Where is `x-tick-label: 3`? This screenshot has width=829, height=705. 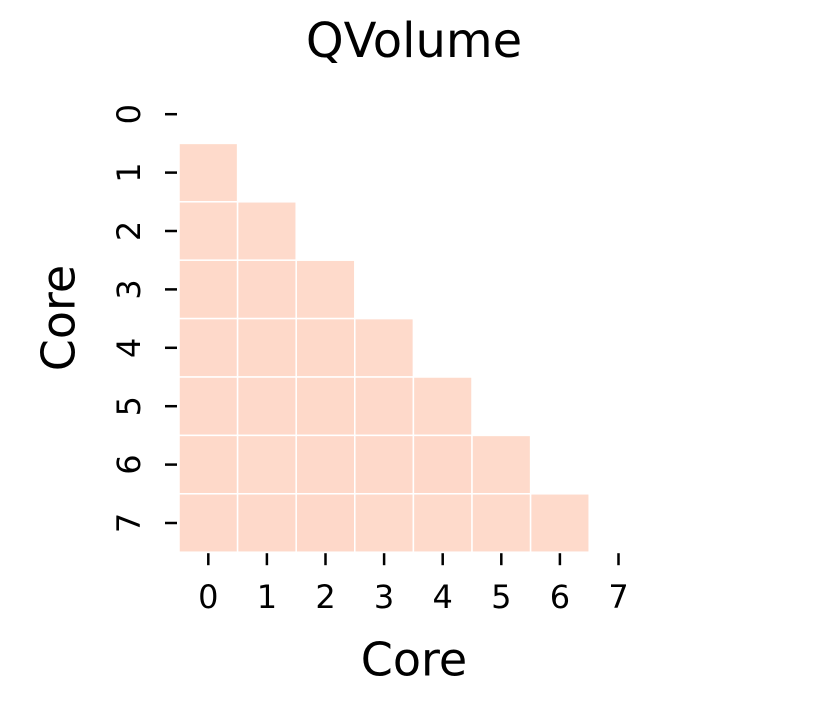 x-tick-label: 3 is located at coordinates (384, 597).